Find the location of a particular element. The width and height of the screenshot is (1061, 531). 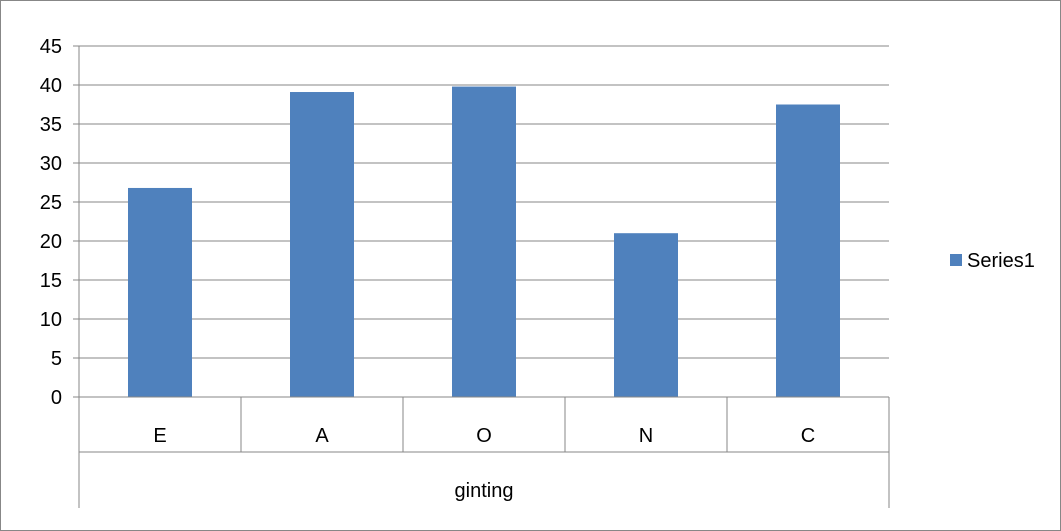

bar-n is located at coordinates (646, 315).